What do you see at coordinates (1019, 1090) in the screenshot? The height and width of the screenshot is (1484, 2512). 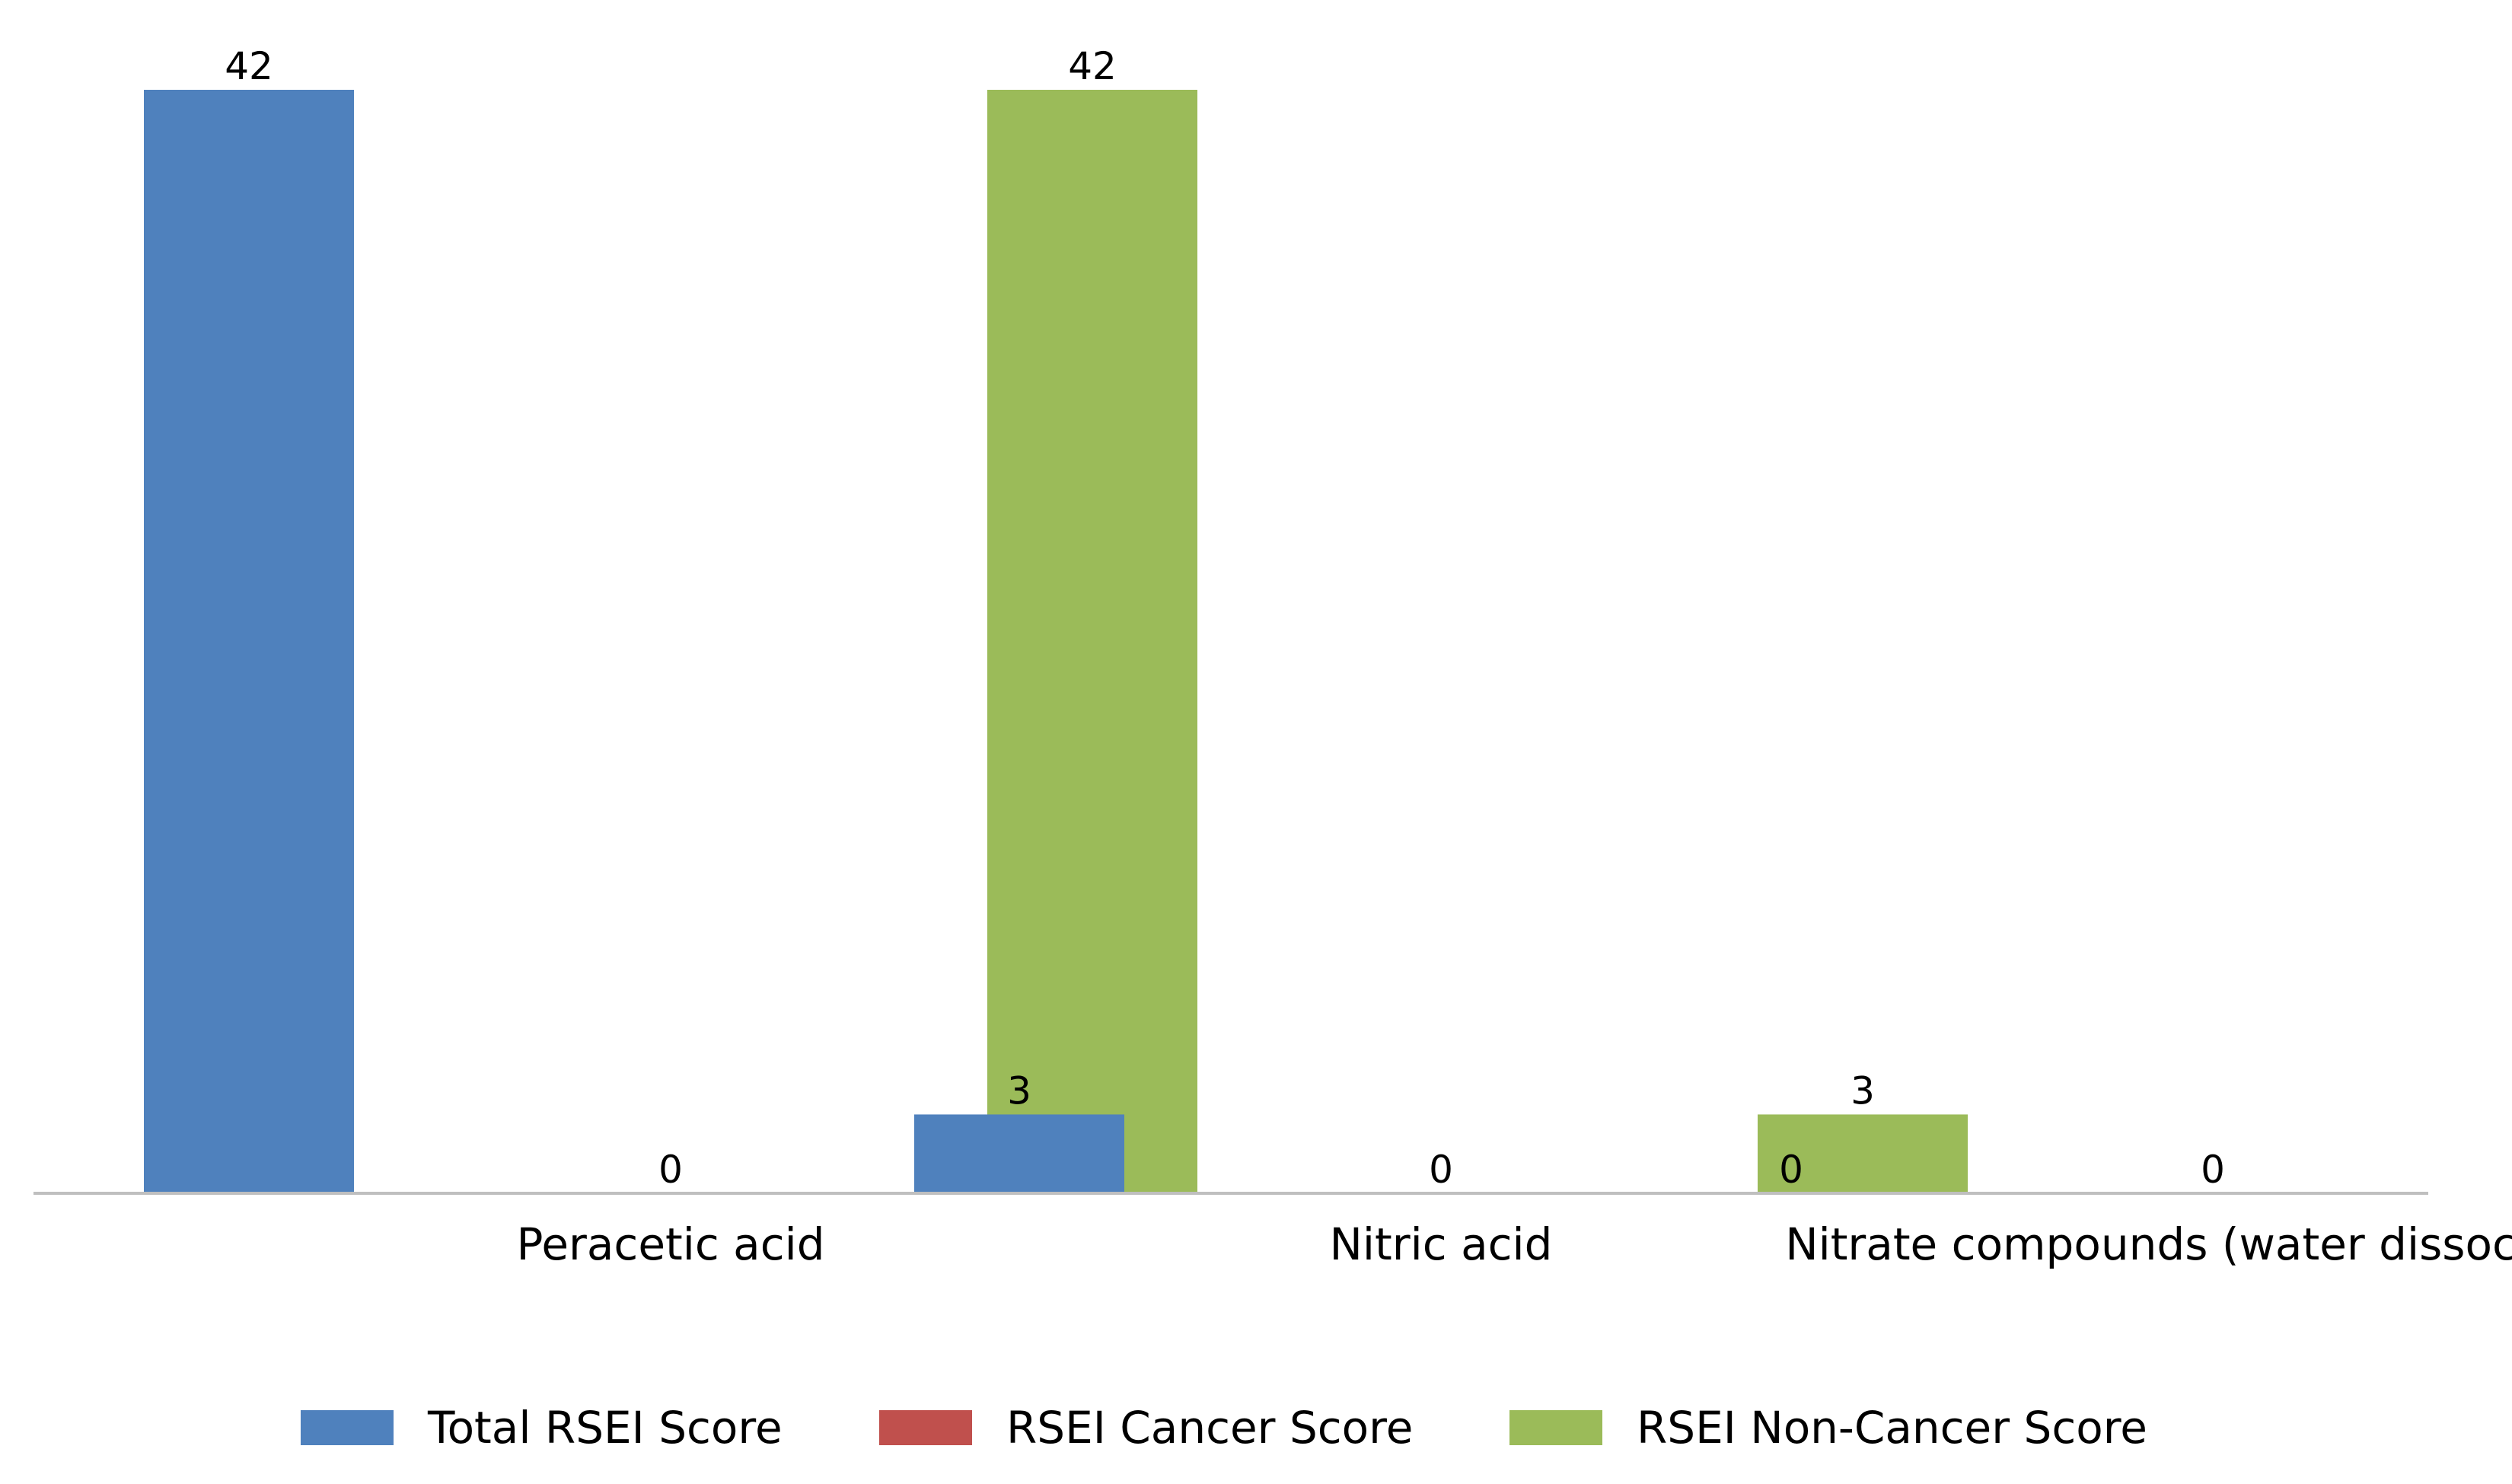 I see `data-label-0-1: 3` at bounding box center [1019, 1090].